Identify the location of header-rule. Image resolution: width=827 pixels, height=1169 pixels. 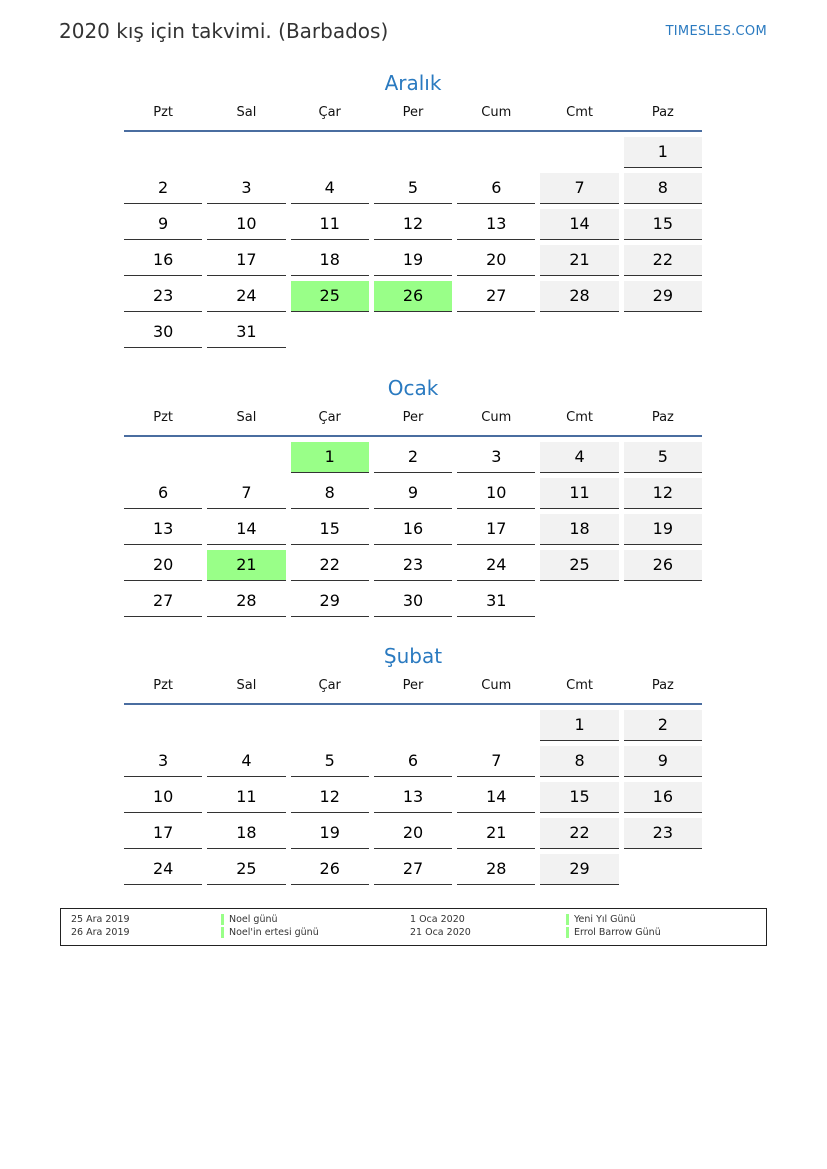
(413, 436).